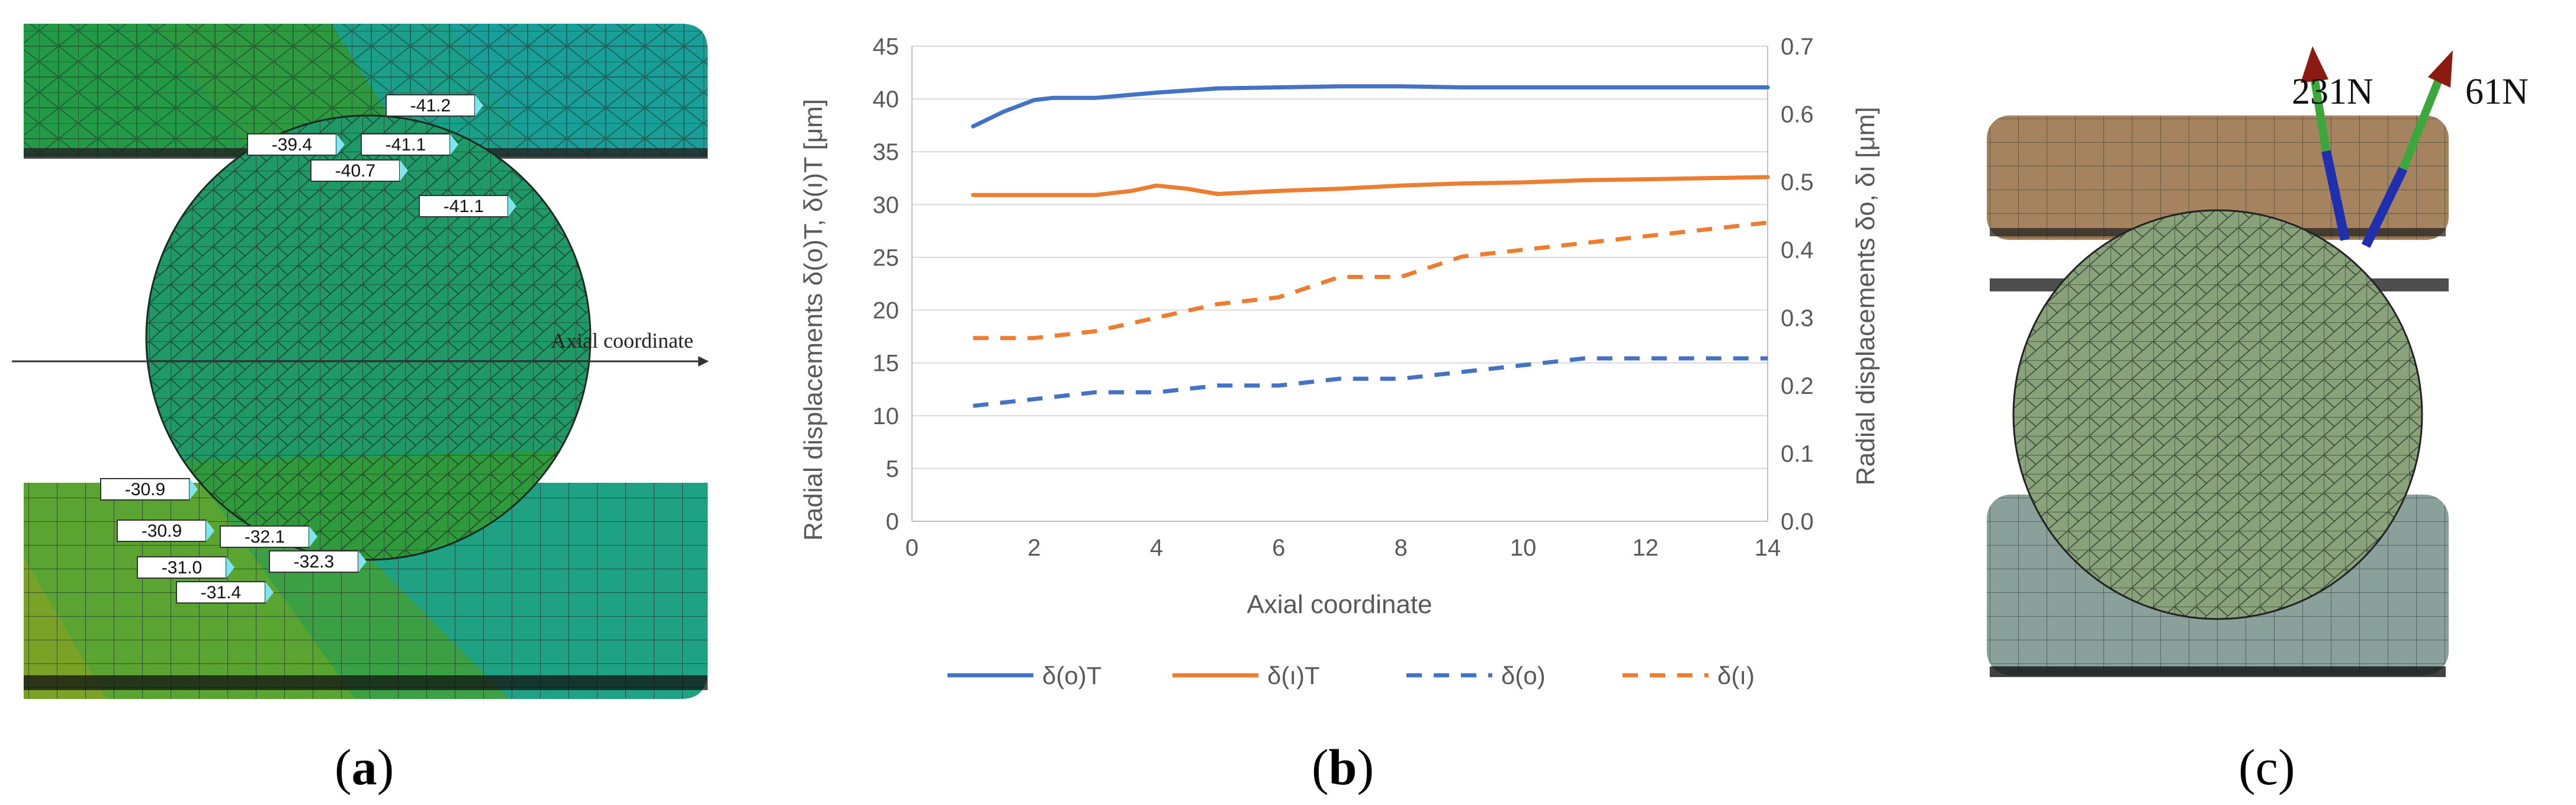  What do you see at coordinates (1797, 386) in the screenshot?
I see `y-tick-right: 0.2` at bounding box center [1797, 386].